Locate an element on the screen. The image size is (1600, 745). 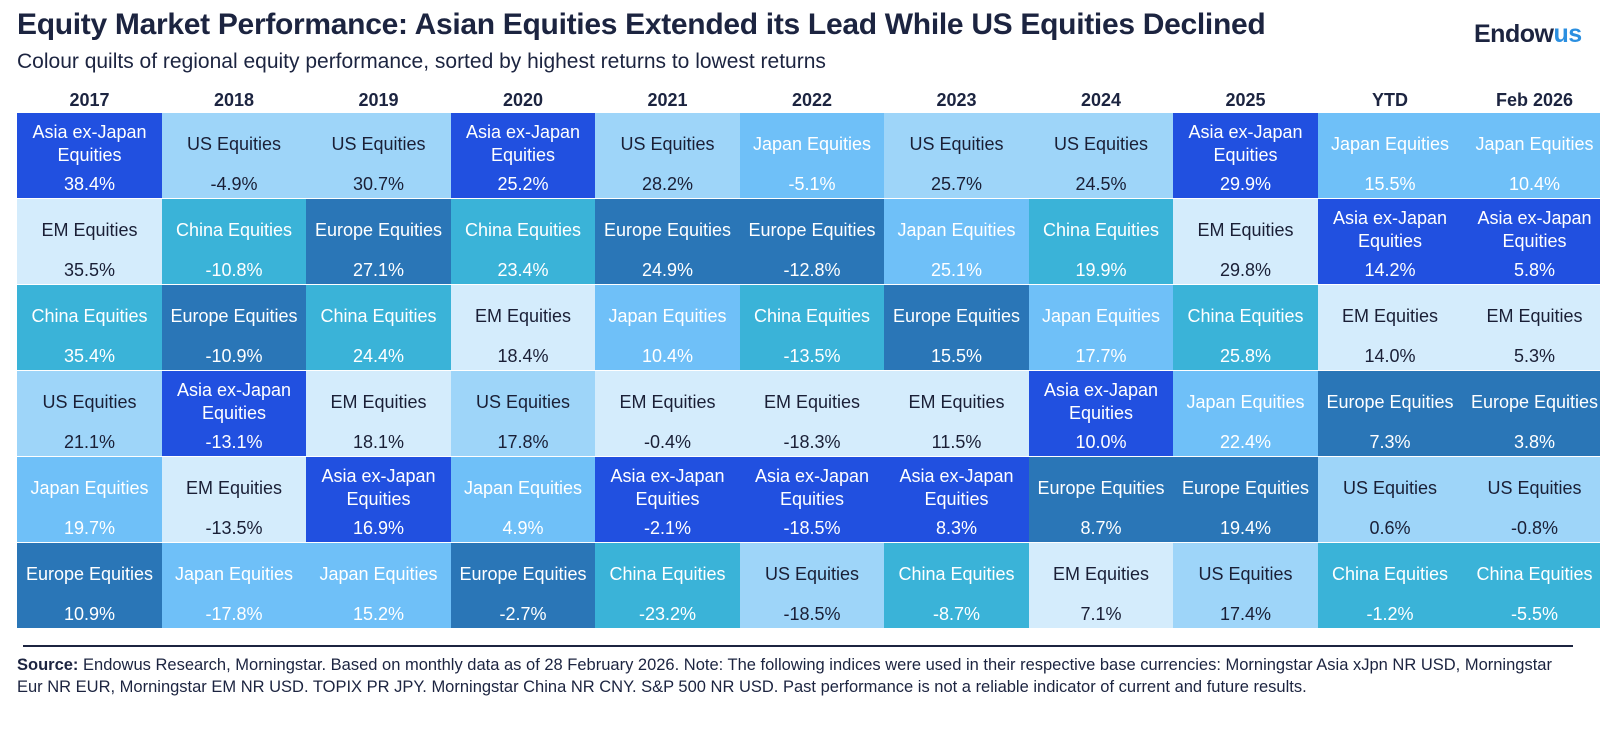
cell-value: -12.8% is located at coordinates (812, 270).